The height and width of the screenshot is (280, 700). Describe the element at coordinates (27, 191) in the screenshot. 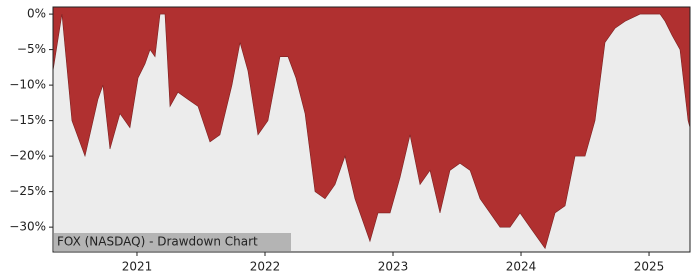

I see `y-tick-label: −25%` at that location.